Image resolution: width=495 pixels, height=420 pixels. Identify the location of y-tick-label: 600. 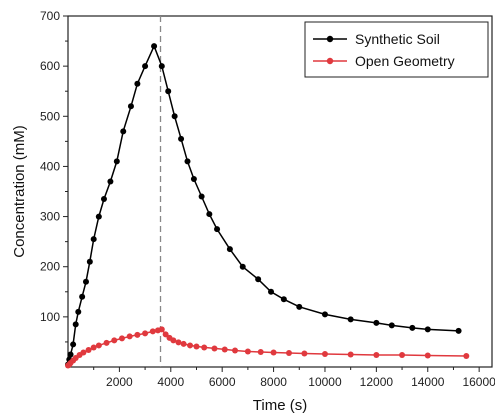
(50, 66).